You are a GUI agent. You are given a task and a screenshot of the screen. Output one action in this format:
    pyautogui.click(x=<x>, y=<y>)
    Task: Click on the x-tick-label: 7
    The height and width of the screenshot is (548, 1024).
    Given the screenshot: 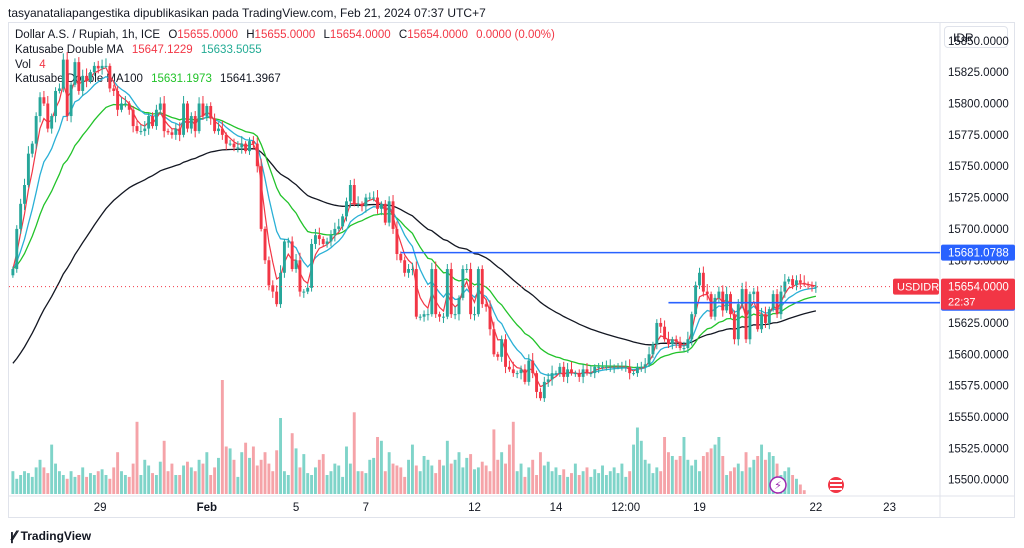 What is the action you would take?
    pyautogui.click(x=366, y=508)
    